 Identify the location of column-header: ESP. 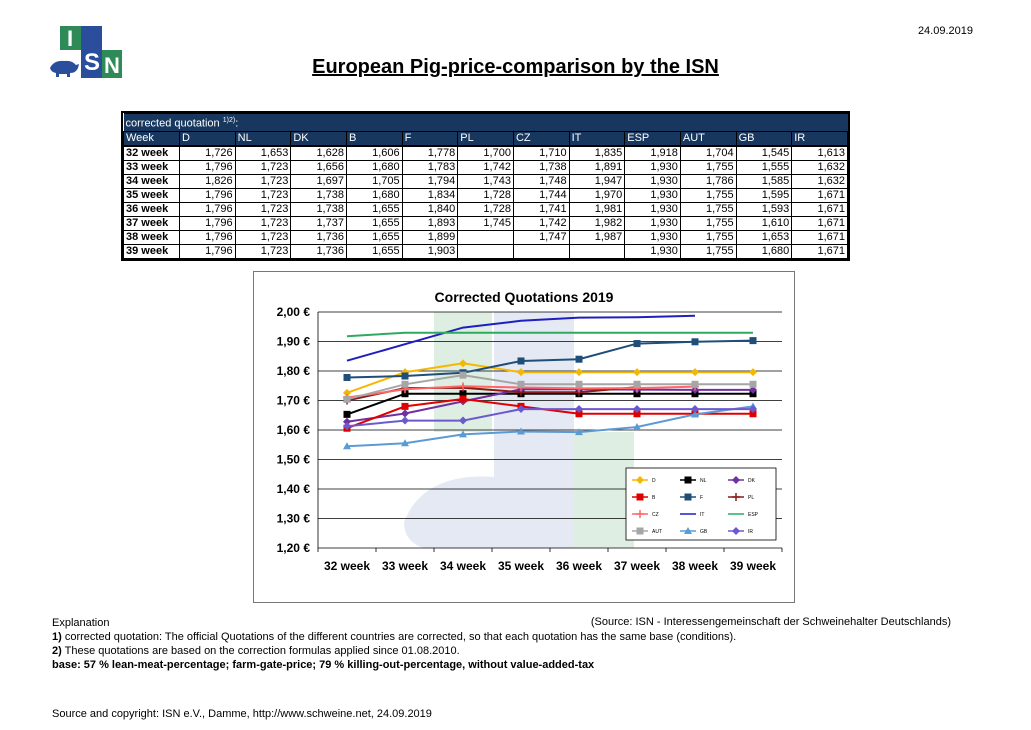
(652, 138).